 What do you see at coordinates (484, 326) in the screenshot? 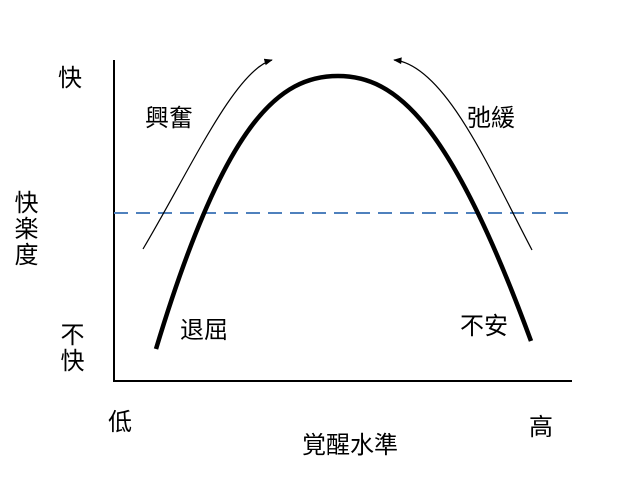
I see `region-anxiety: 不安` at bounding box center [484, 326].